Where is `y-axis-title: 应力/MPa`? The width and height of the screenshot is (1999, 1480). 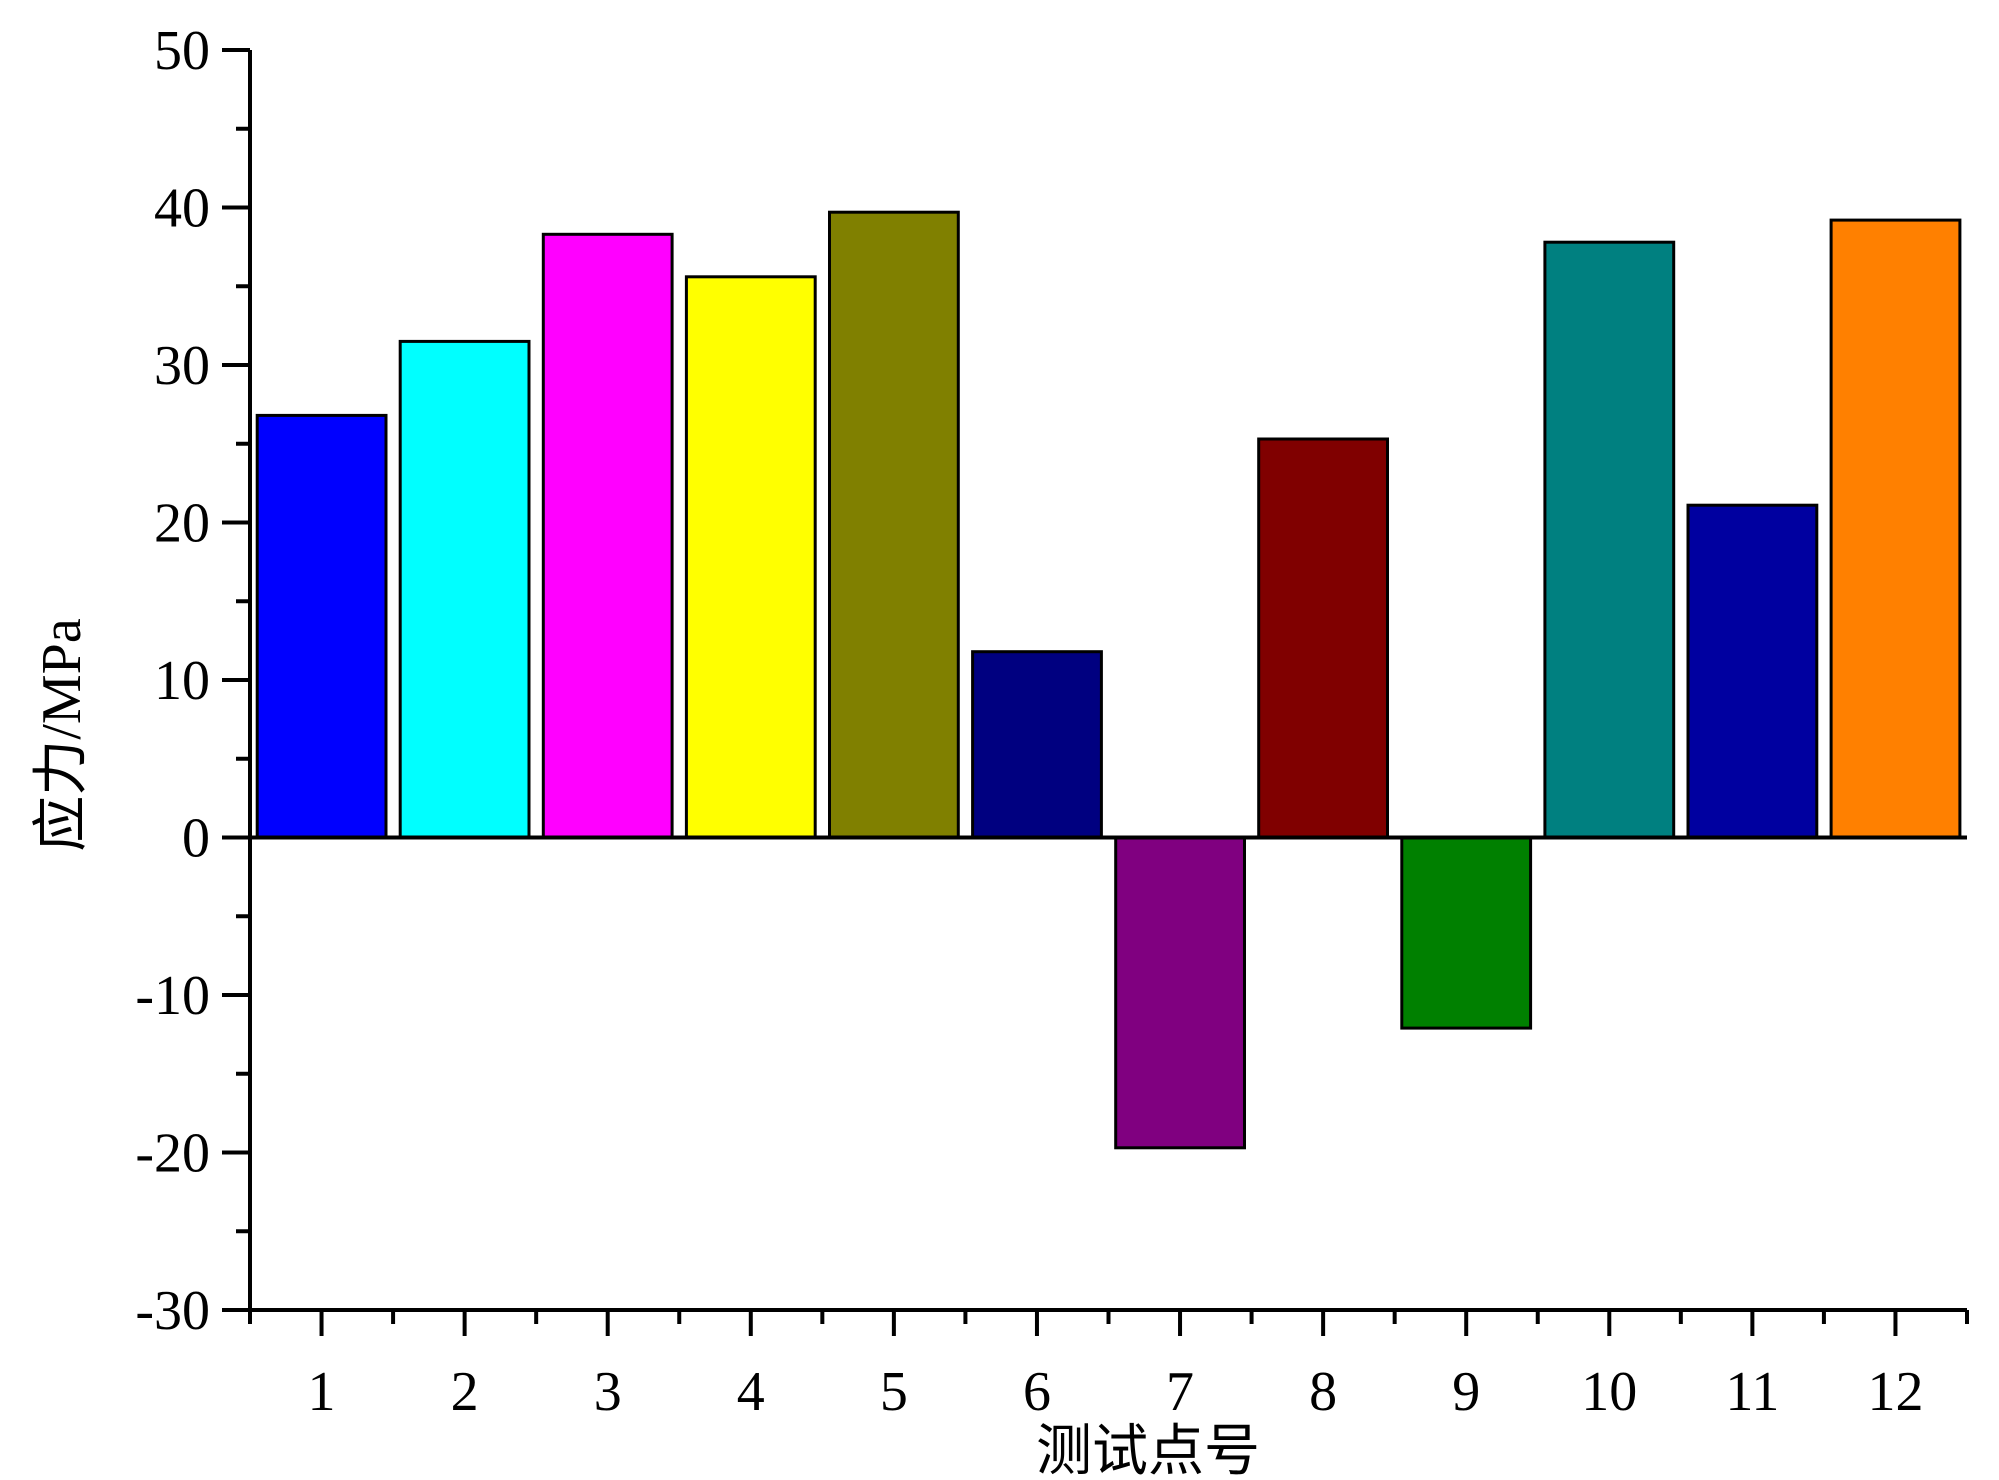 y-axis-title: 应力/MPa is located at coordinates (62, 734).